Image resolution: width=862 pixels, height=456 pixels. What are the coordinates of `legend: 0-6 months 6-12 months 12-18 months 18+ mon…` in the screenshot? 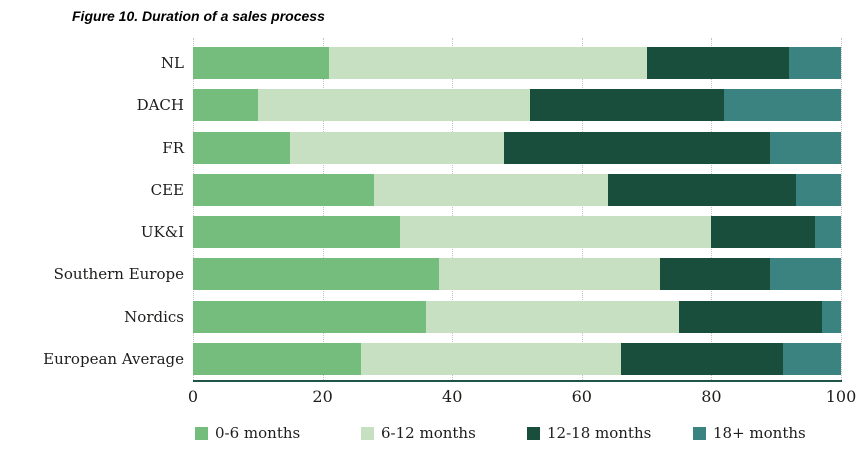 It's located at (527, 433).